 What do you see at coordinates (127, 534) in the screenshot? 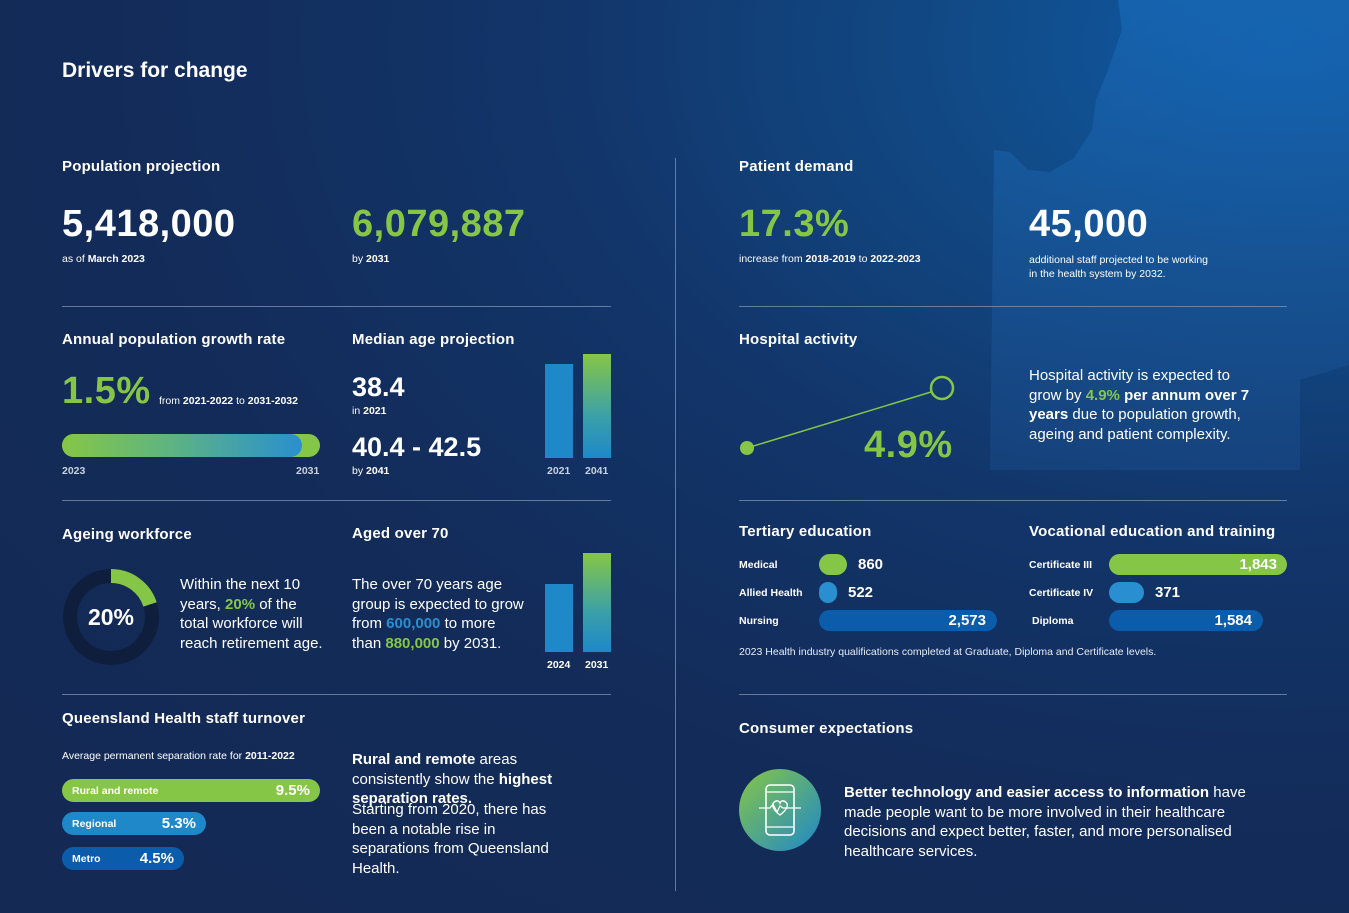
I see `ageing-workforce-heading: Ageing workforce` at bounding box center [127, 534].